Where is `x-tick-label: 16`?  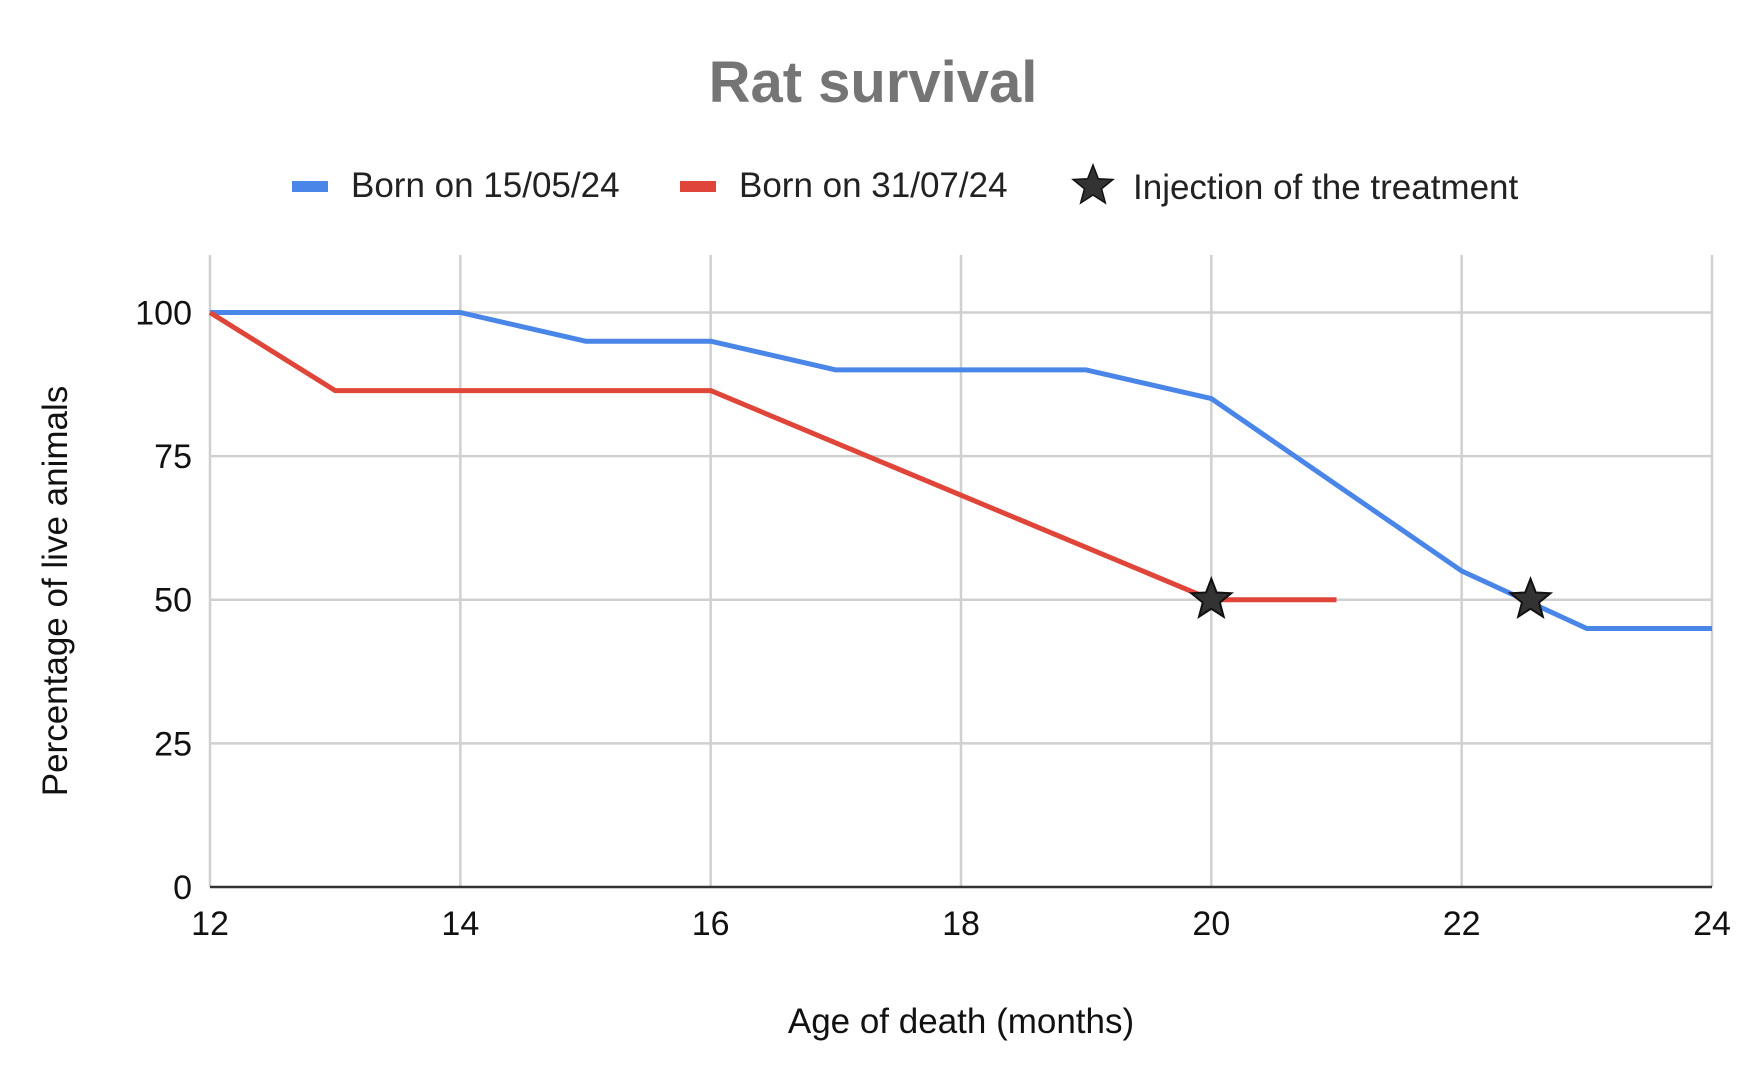 x-tick-label: 16 is located at coordinates (711, 924).